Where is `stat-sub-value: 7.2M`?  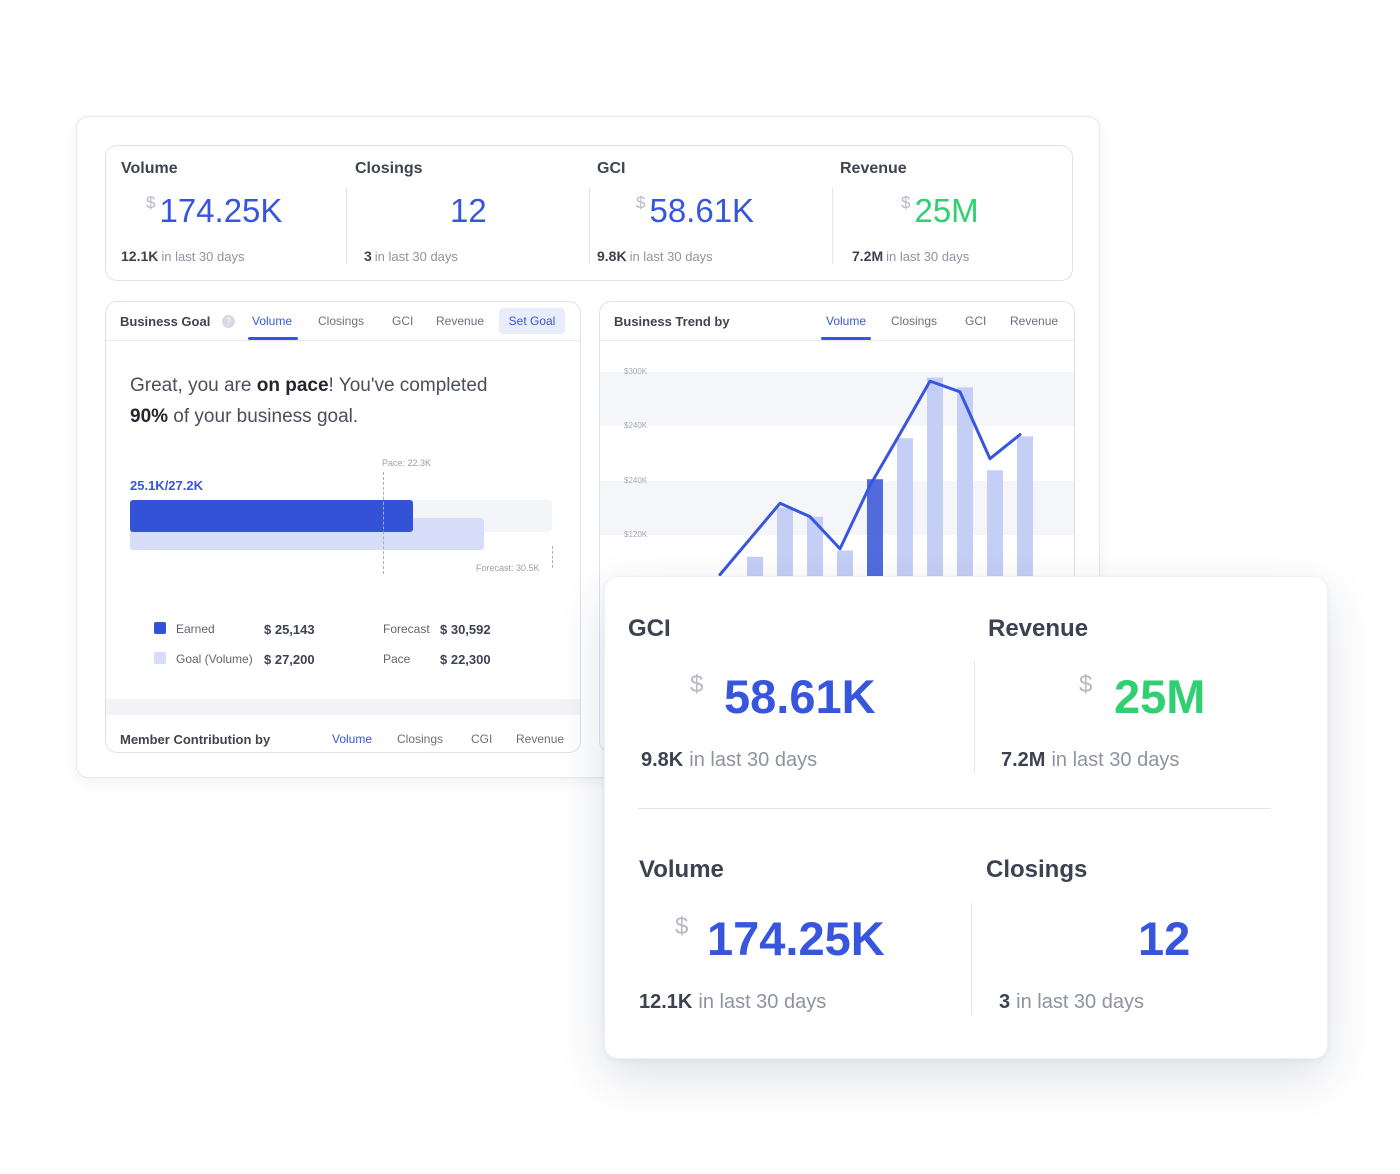 stat-sub-value: 7.2M is located at coordinates (868, 256).